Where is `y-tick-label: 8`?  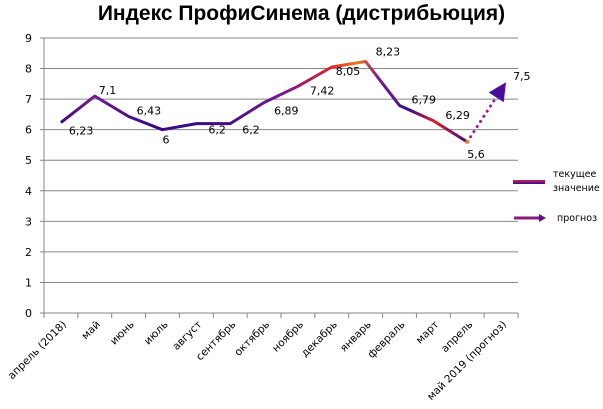 y-tick-label: 8 is located at coordinates (28, 69).